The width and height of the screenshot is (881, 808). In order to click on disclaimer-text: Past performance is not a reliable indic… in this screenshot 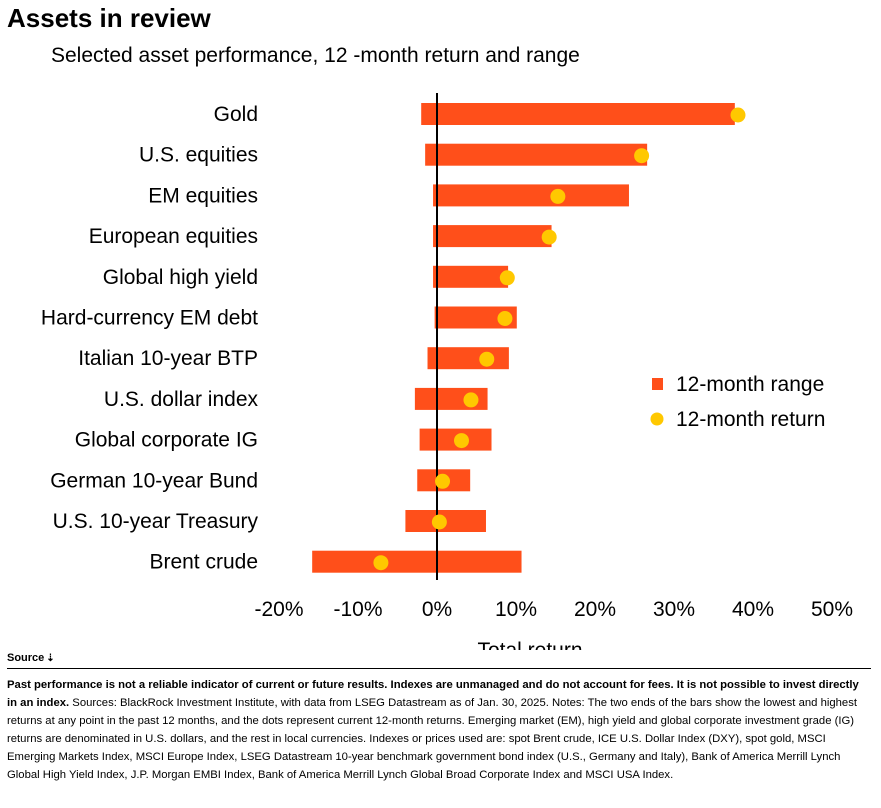, I will do `click(433, 694)`.